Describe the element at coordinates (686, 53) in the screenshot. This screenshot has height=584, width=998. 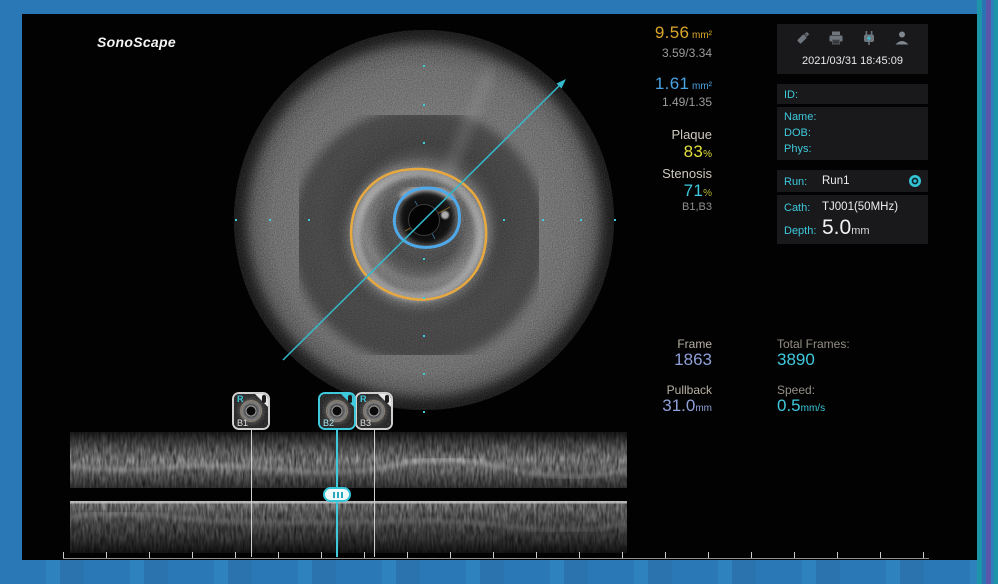
I see `eem-diameters: 3.59/3.34` at that location.